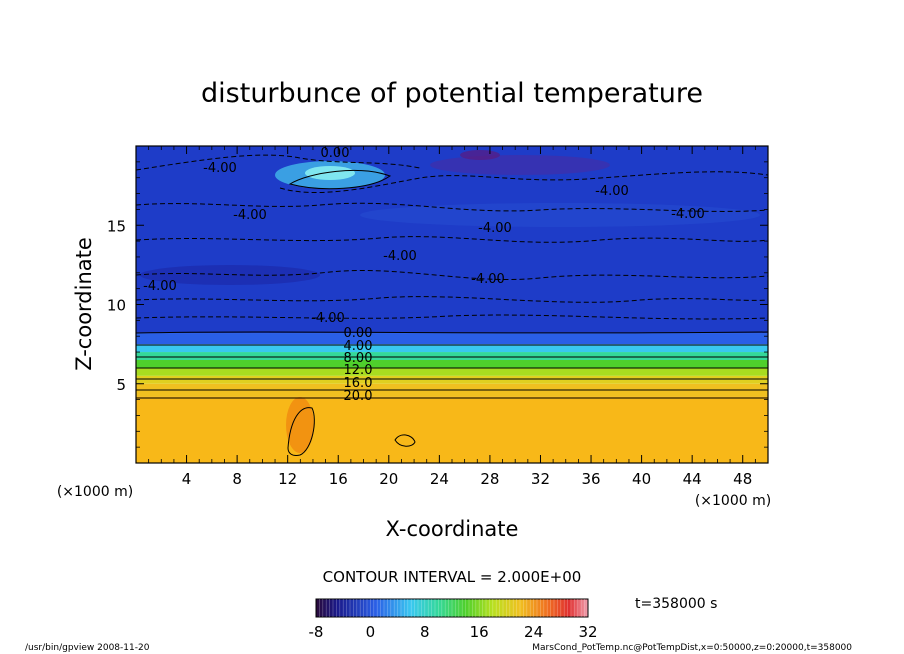  What do you see at coordinates (358, 383) in the screenshot?
I see `contour-label: 16.0` at bounding box center [358, 383].